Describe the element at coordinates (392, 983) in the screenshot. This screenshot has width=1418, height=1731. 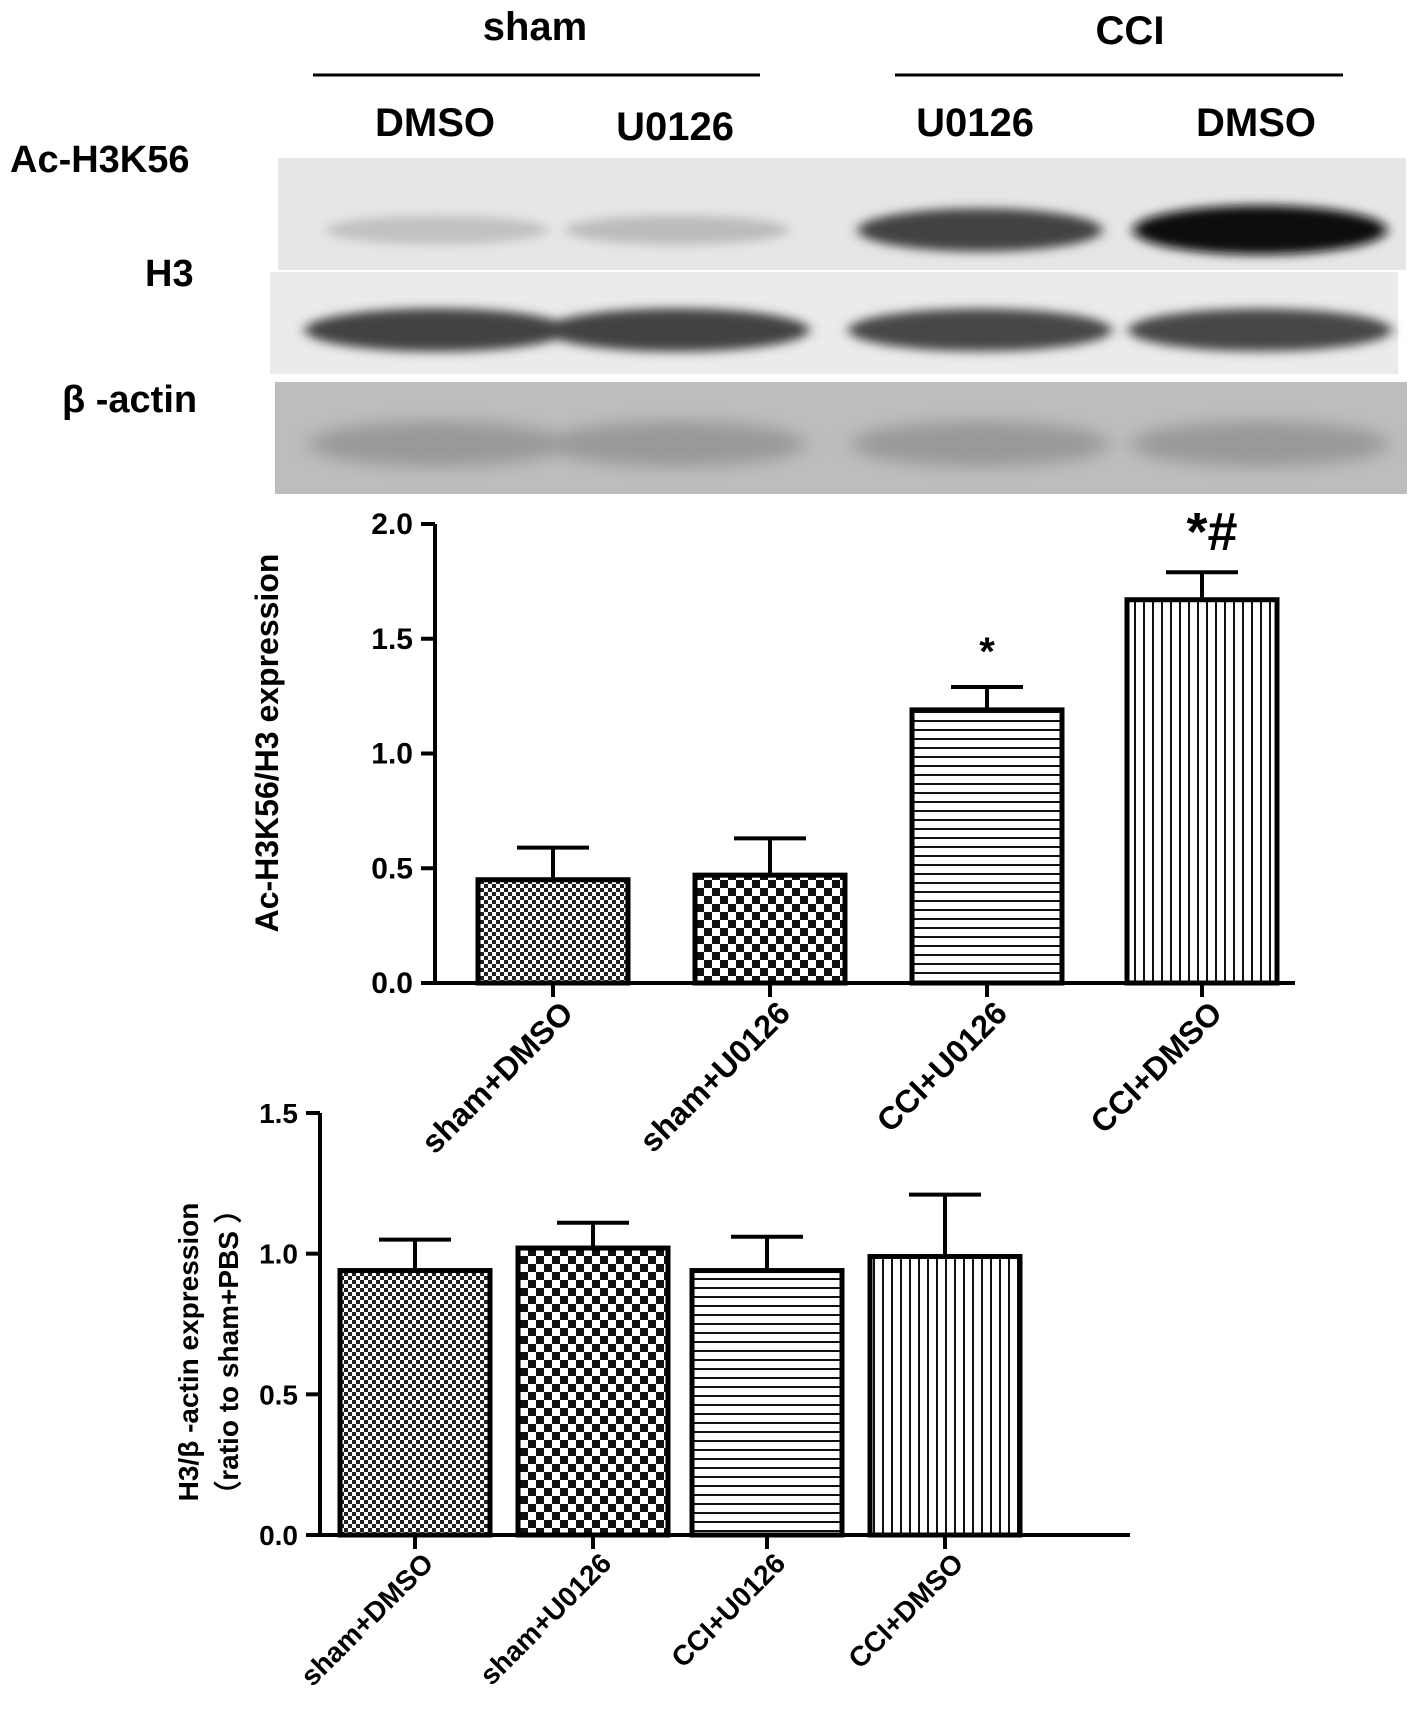
I see `chart1-ytick-label: 0.0` at that location.